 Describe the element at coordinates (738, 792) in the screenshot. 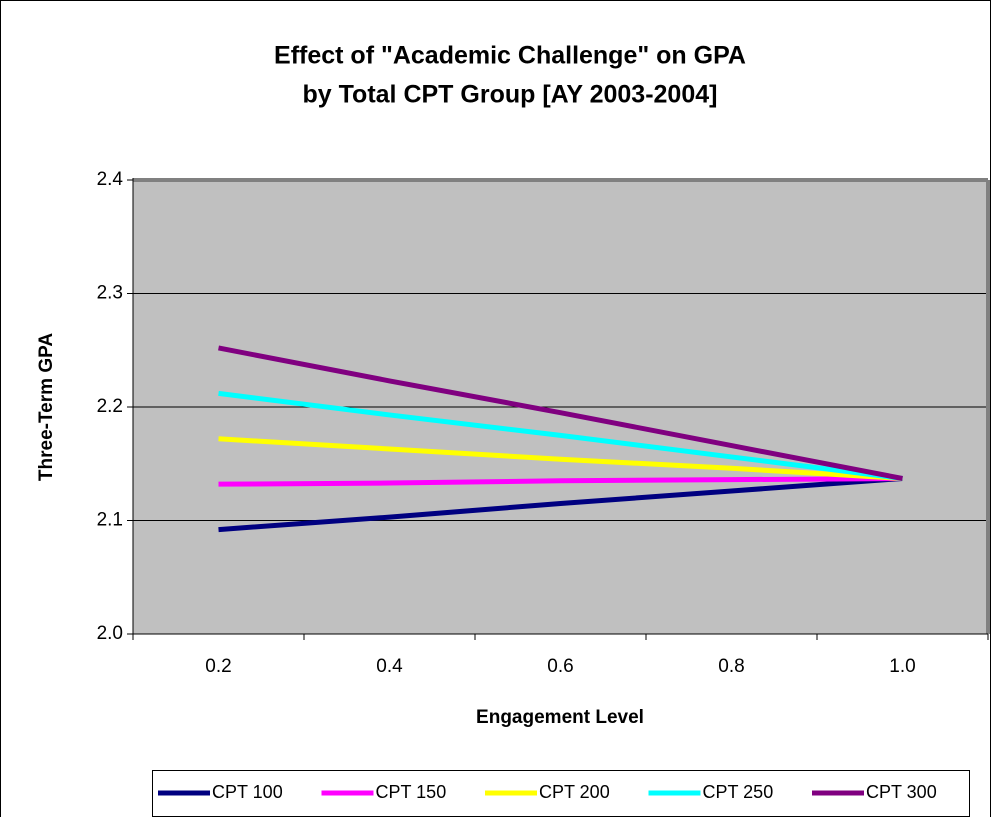

I see `legend-label: CPT 250` at that location.